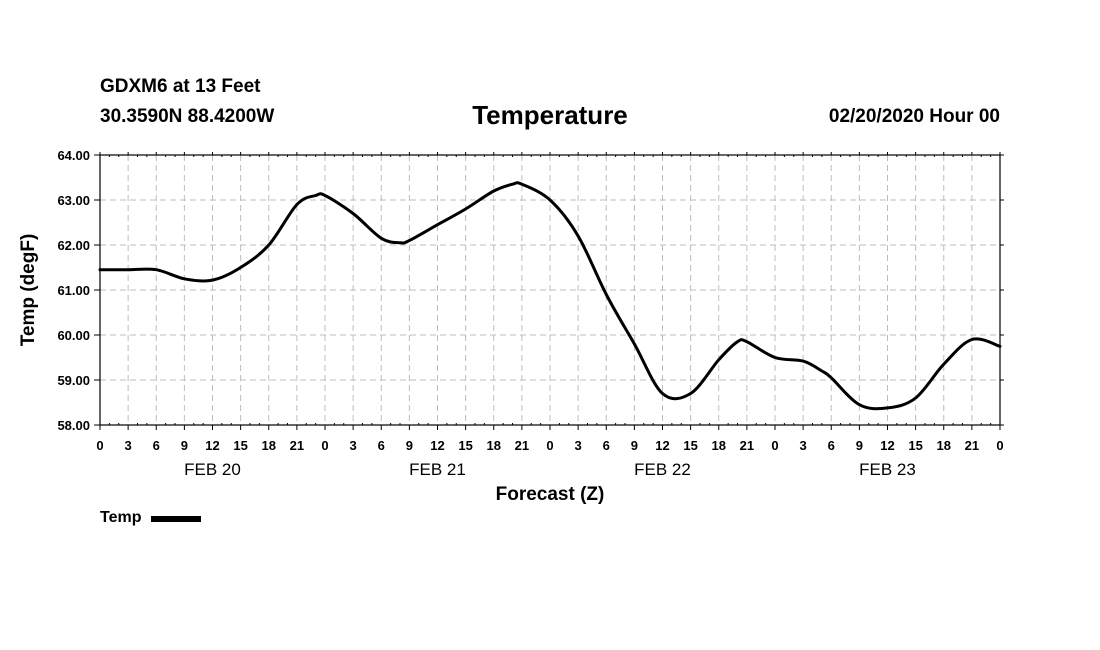  Describe the element at coordinates (28, 290) in the screenshot. I see `y-axis-label: Temp (degF)` at that location.